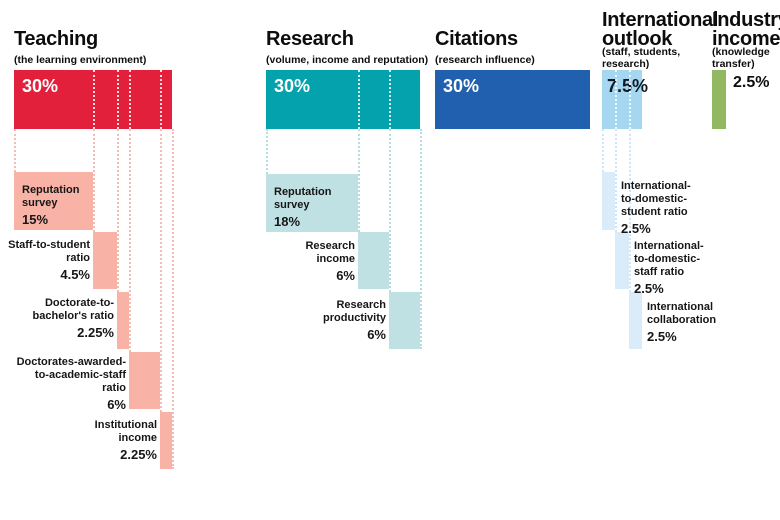 This screenshot has width=780, height=520. I want to click on teaching-institutional-income-label: Institutional income 2.25%, so click(125, 440).